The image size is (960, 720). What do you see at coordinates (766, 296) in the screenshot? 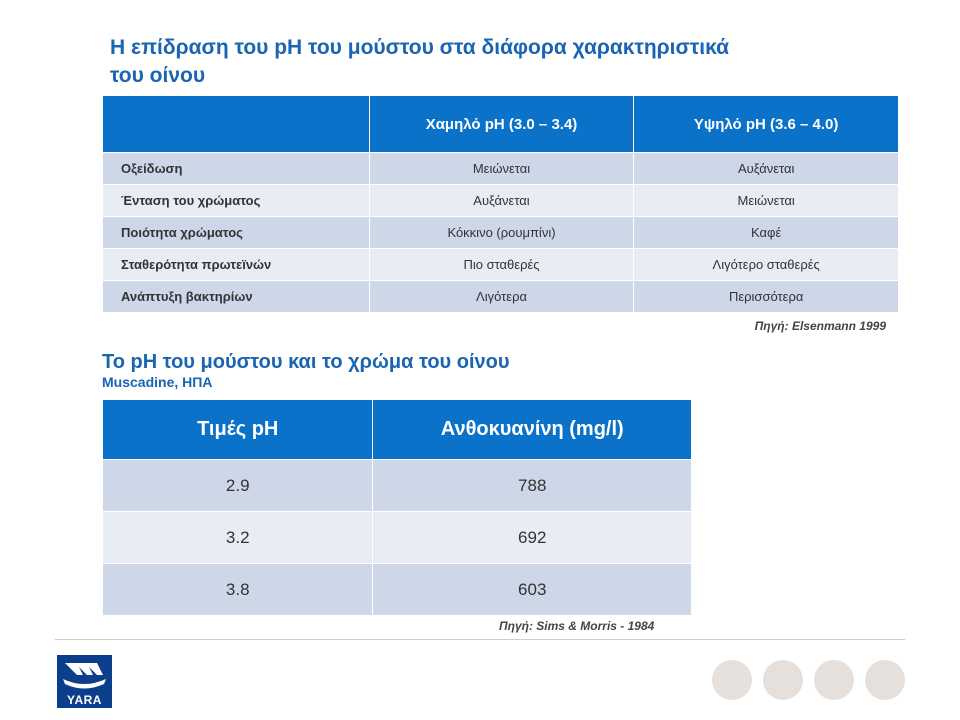
I see `table-cell: Περισσότερα` at bounding box center [766, 296].